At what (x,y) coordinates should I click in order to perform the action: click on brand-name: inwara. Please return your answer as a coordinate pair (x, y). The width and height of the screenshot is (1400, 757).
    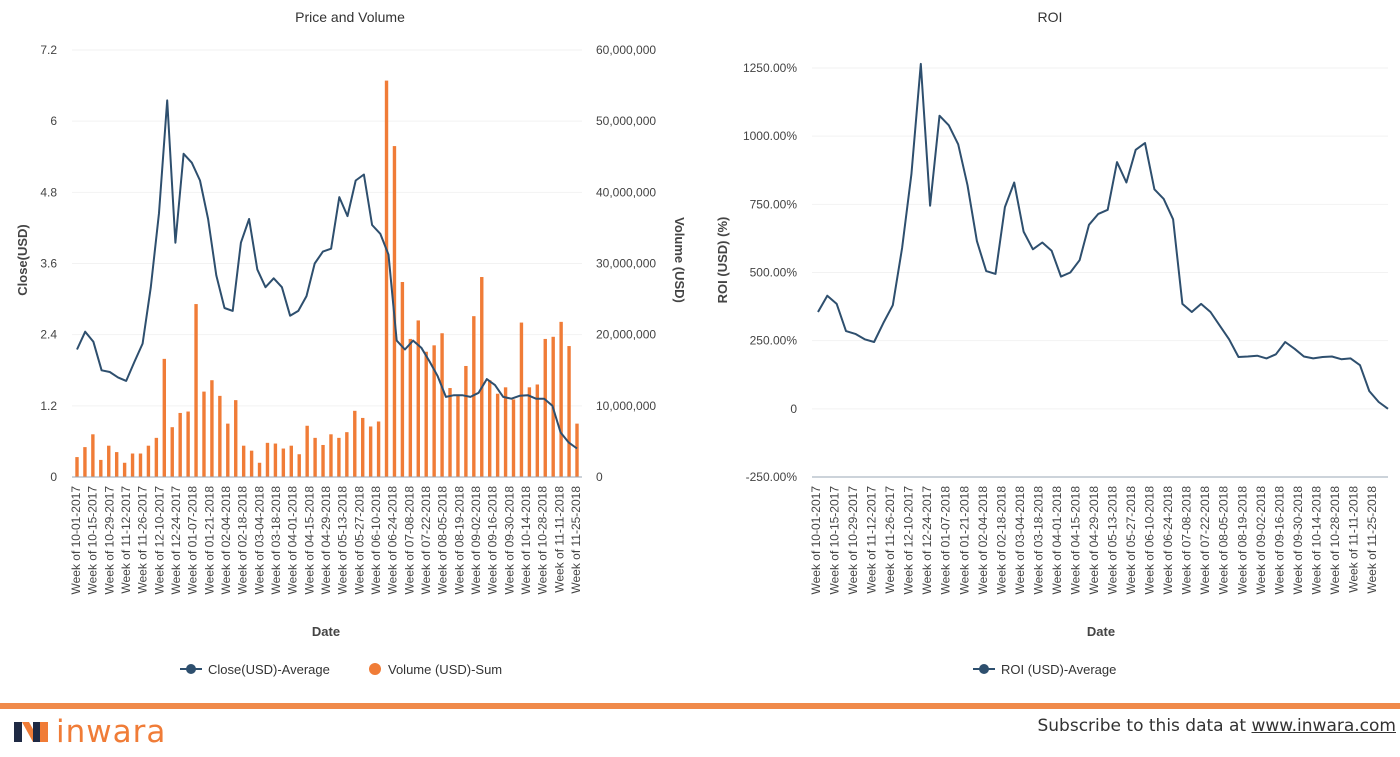
    Looking at the image, I should click on (111, 732).